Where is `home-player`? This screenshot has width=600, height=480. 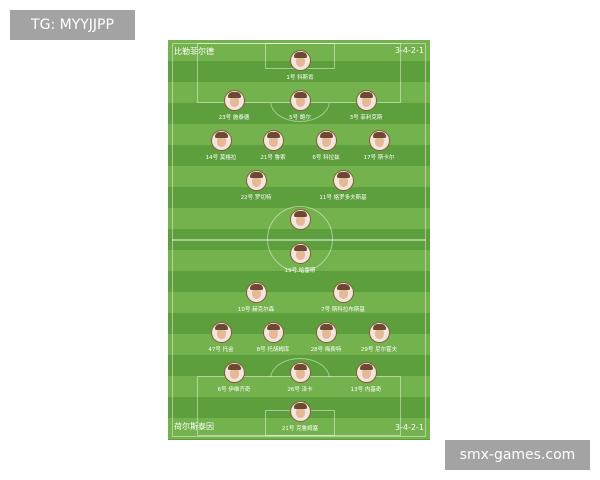 home-player is located at coordinates (300, 220).